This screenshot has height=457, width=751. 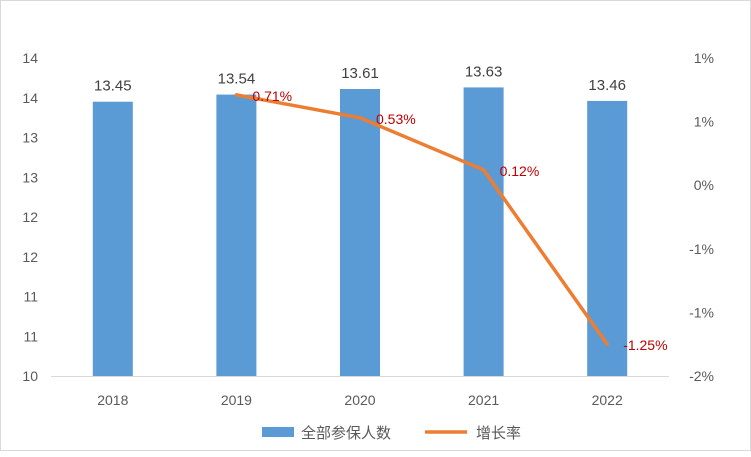 What do you see at coordinates (701, 217) in the screenshot?
I see `right-axis-ticks: -2% -1% -1% 0% 1% 1%` at bounding box center [701, 217].